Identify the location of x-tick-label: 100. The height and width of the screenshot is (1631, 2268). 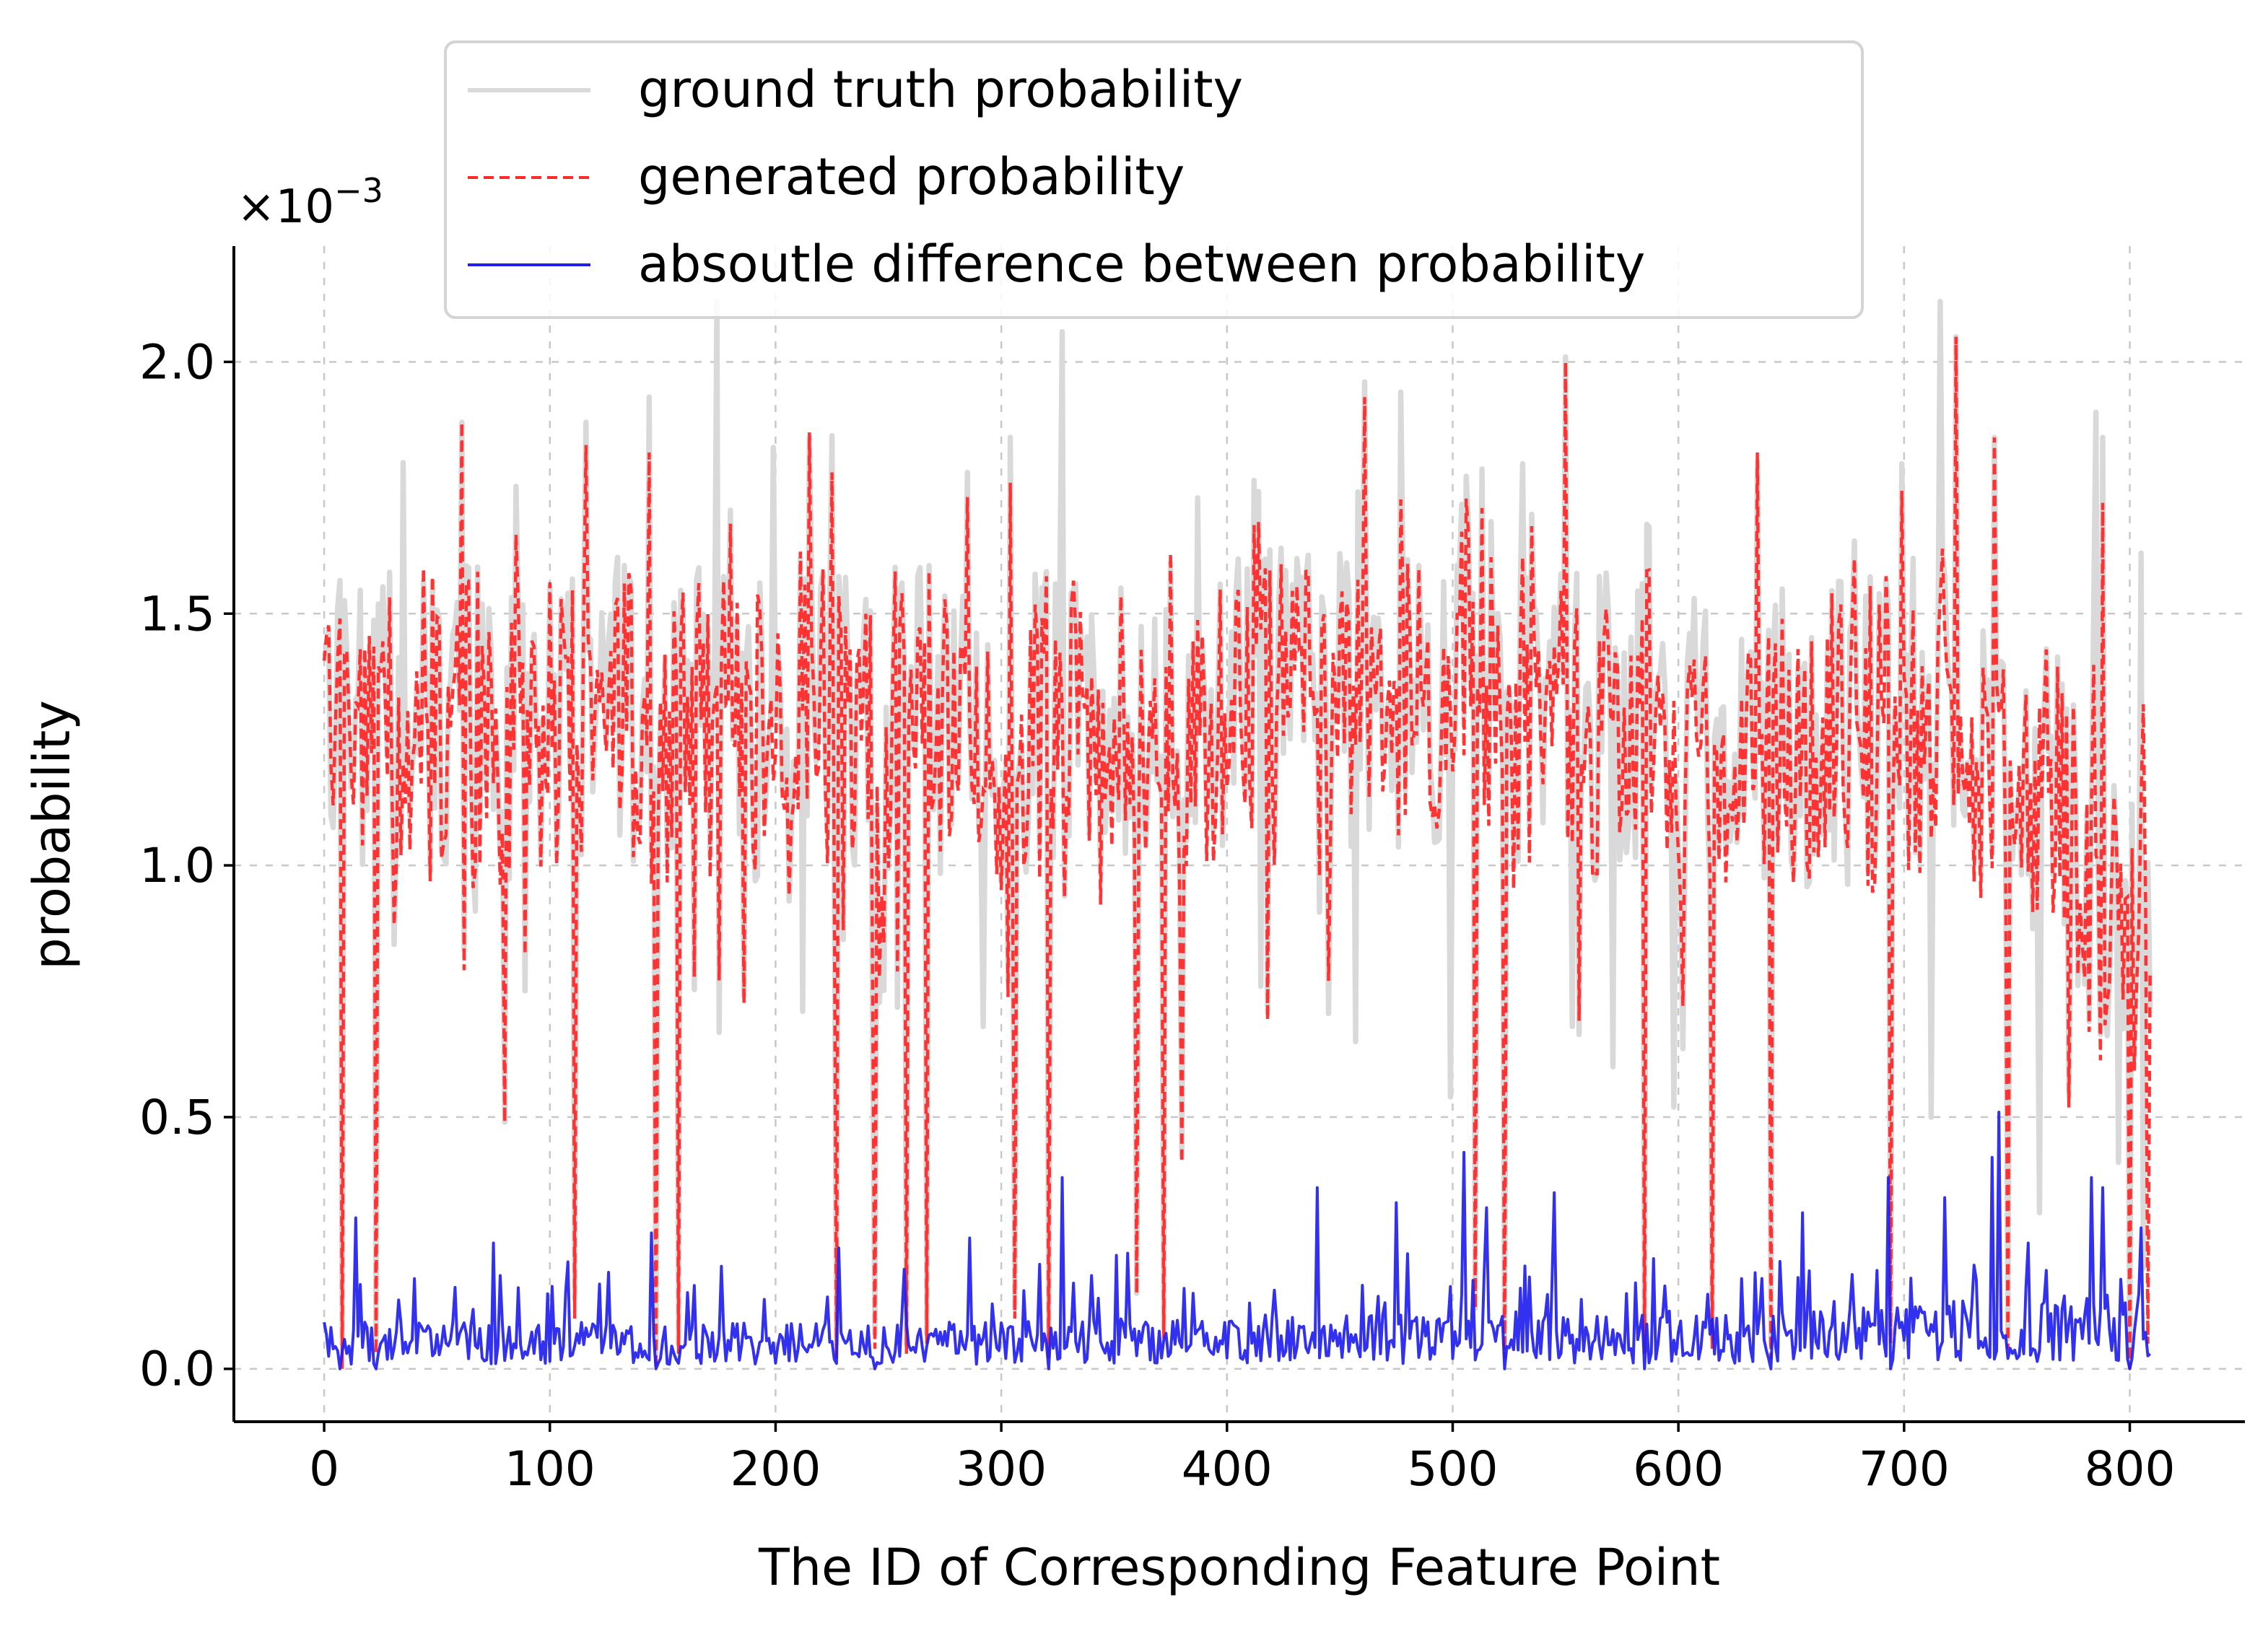
(550, 1469).